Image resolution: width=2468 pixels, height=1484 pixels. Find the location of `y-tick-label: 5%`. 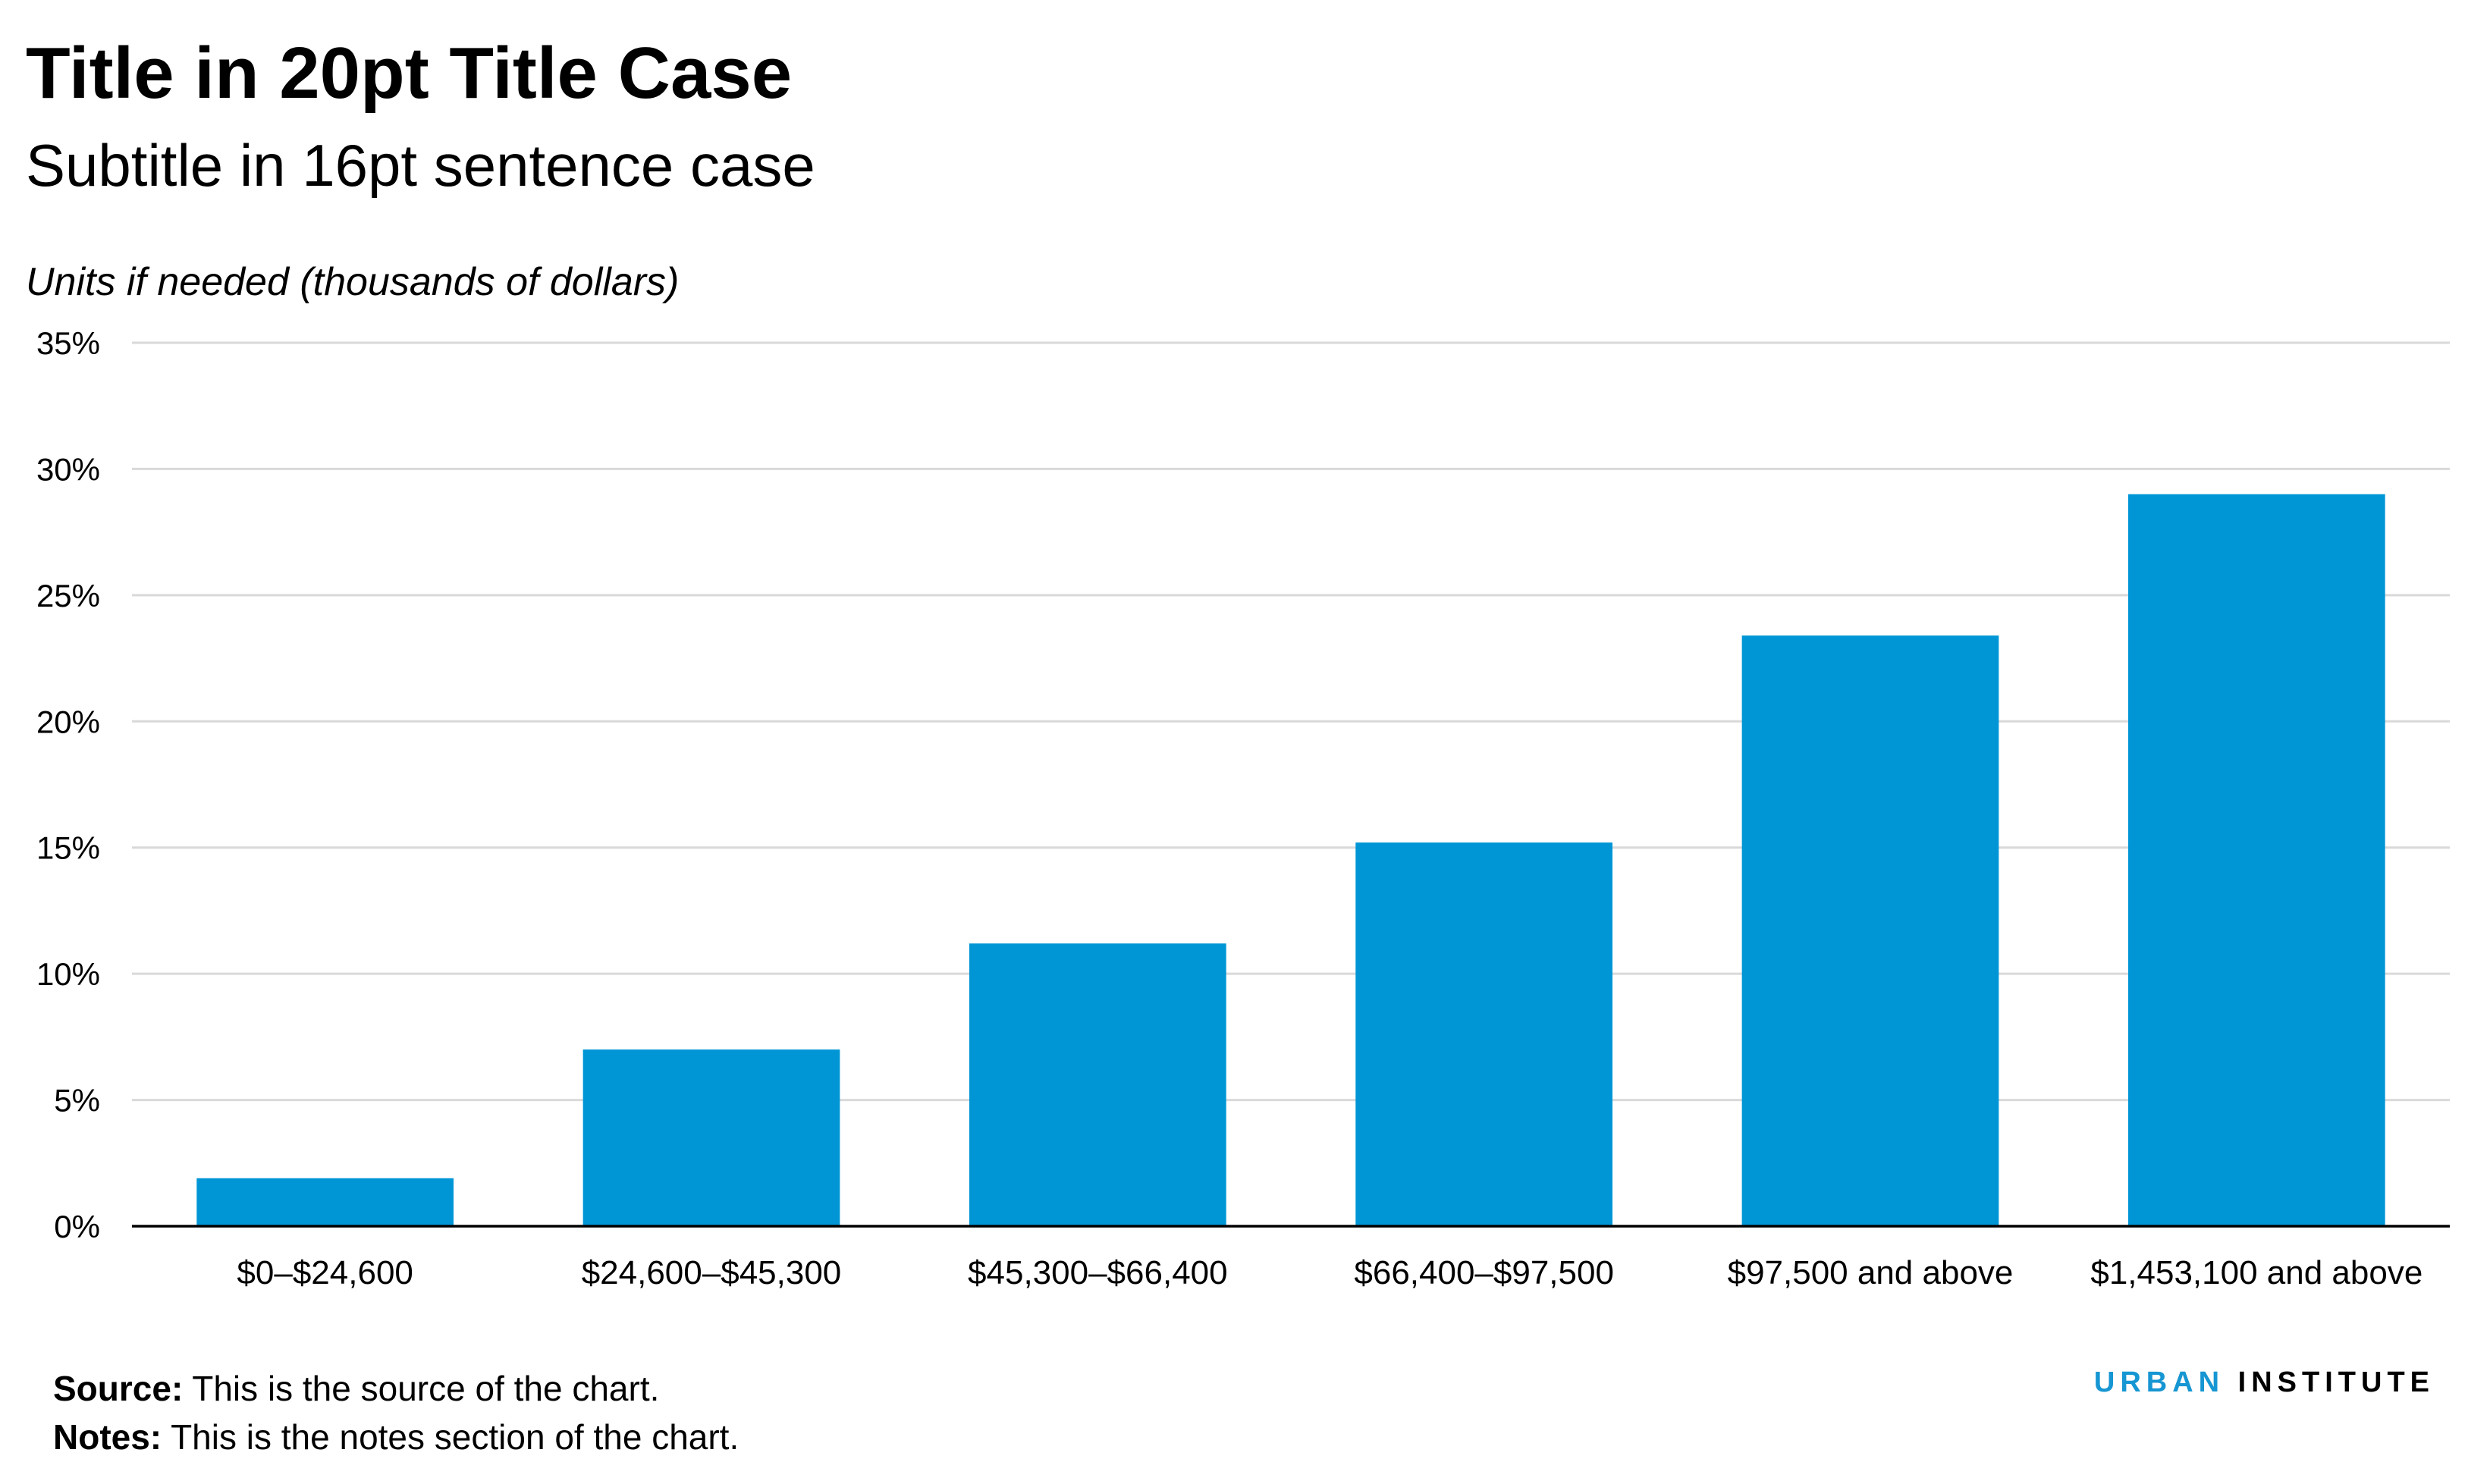

y-tick-label: 5% is located at coordinates (77, 1101).